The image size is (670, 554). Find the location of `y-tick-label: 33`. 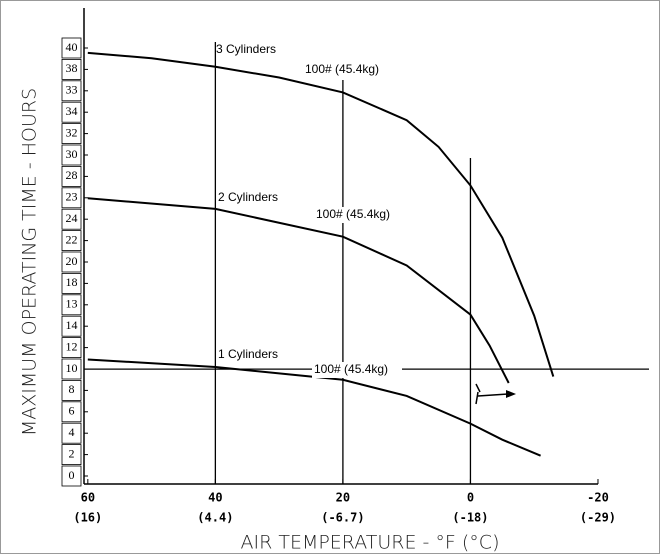

y-tick-label: 33 is located at coordinates (72, 90).